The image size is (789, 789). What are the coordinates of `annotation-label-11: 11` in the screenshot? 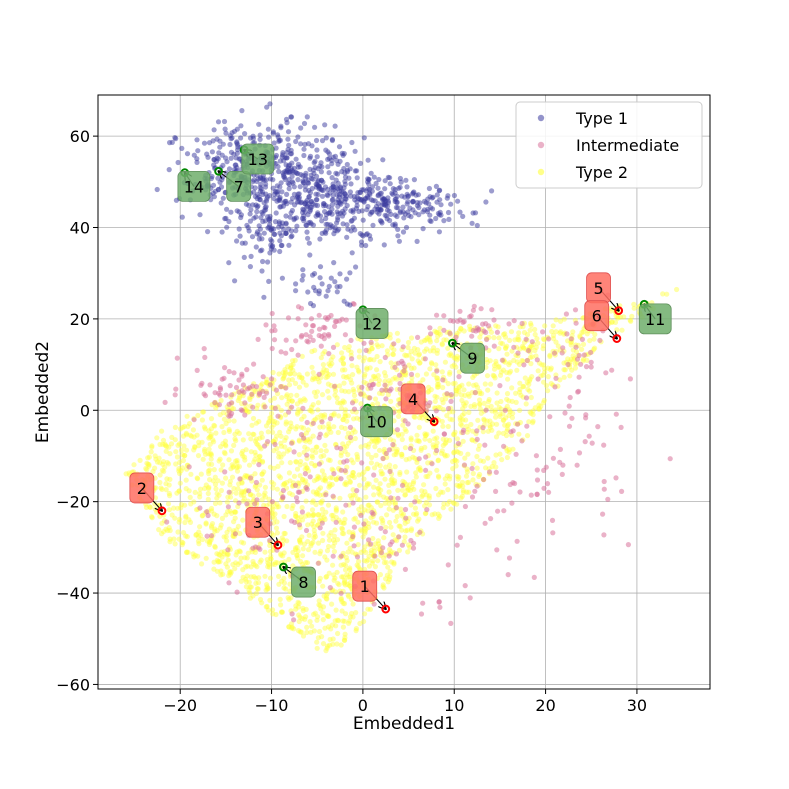 It's located at (655, 319).